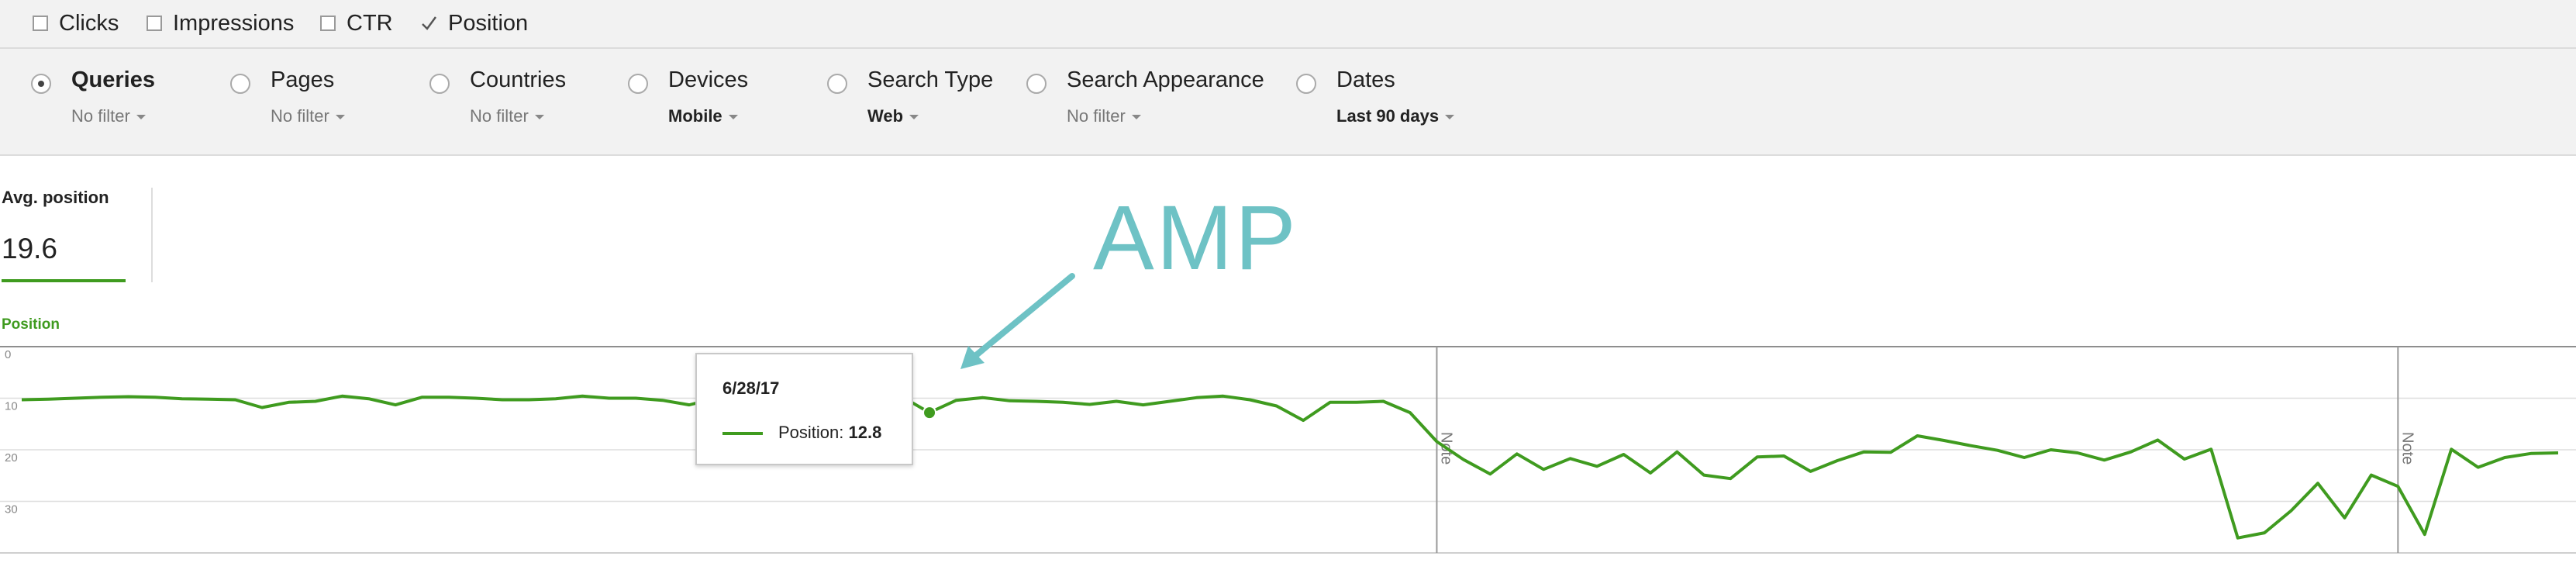  What do you see at coordinates (429, 23) in the screenshot?
I see `checkmark-icon` at bounding box center [429, 23].